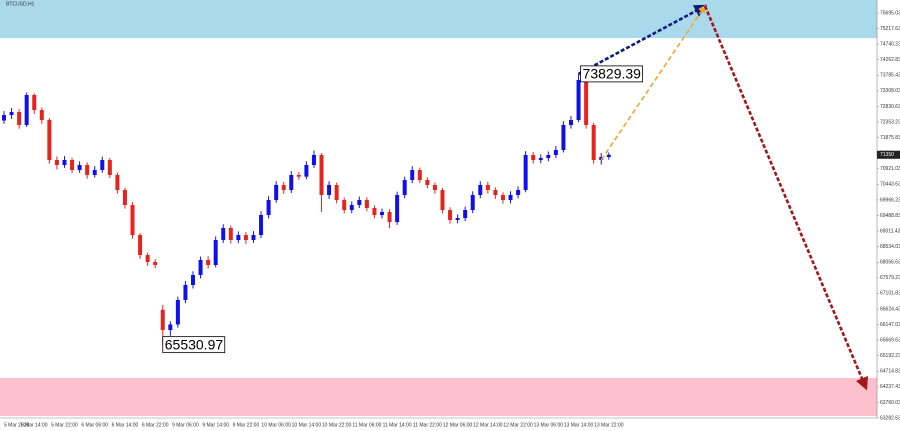 Image resolution: width=900 pixels, height=431 pixels. I want to click on y-tick-label: 63760.03, so click(890, 403).